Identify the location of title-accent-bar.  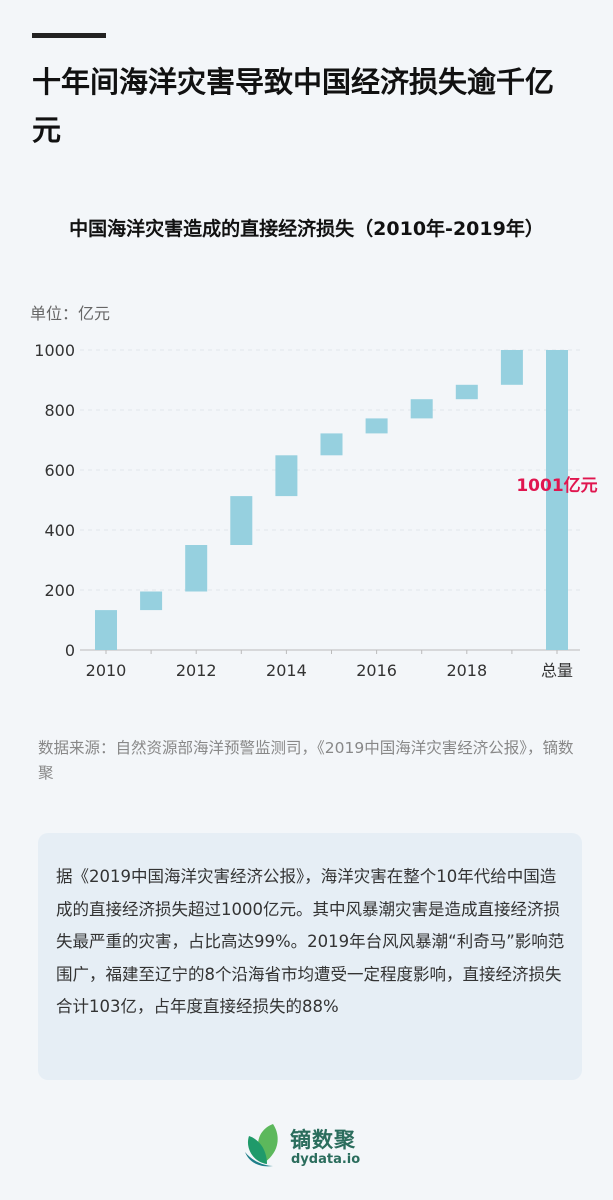
(69, 35).